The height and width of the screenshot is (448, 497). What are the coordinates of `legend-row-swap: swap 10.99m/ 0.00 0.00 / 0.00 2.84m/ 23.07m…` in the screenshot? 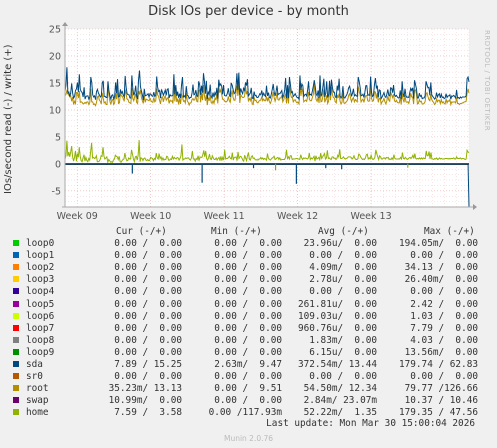 It's located at (248, 401).